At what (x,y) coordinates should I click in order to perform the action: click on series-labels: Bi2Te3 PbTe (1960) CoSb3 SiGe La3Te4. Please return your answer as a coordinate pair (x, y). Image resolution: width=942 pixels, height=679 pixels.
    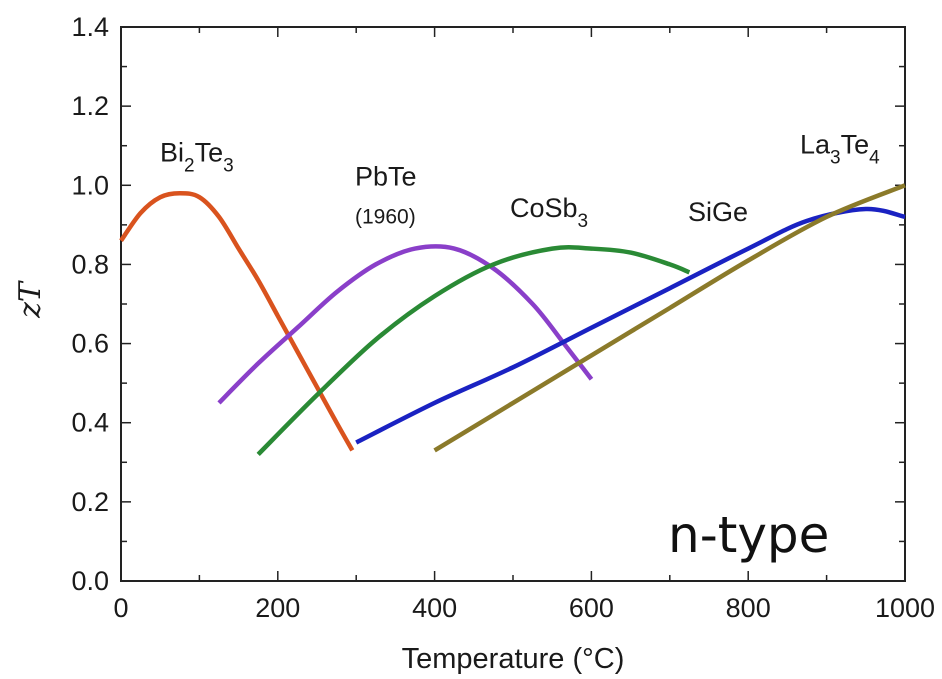
    Looking at the image, I should click on (520, 181).